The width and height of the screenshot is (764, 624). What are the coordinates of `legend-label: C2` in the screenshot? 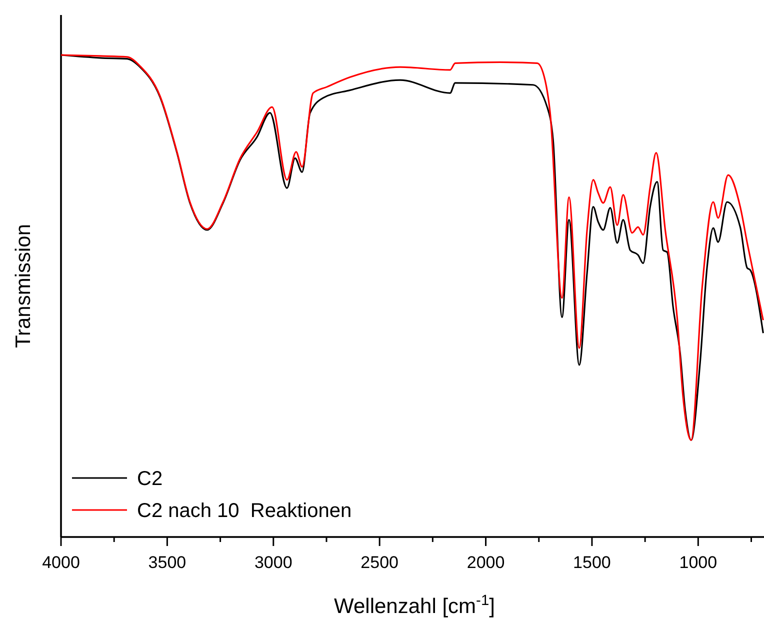 It's located at (150, 479).